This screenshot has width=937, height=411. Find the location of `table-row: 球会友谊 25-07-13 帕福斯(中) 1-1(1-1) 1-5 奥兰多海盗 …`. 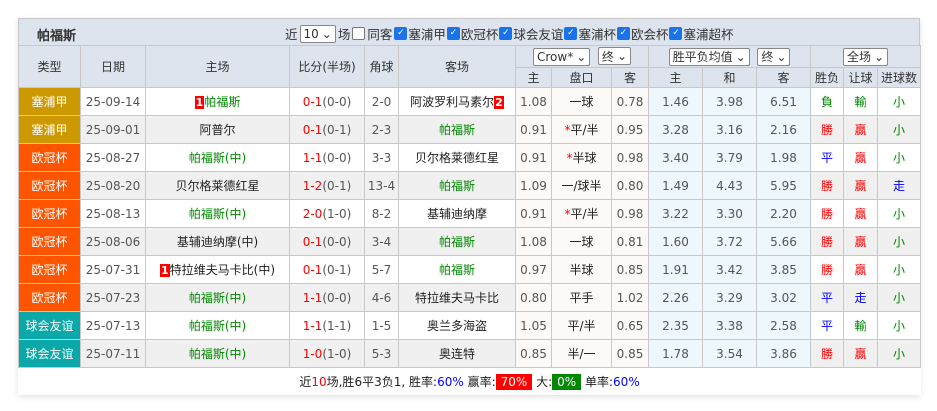

table-row: 球会友谊 25-07-13 帕福斯(中) 1-1(1-1) 1-5 奥兰多海盗 … is located at coordinates (470, 325).